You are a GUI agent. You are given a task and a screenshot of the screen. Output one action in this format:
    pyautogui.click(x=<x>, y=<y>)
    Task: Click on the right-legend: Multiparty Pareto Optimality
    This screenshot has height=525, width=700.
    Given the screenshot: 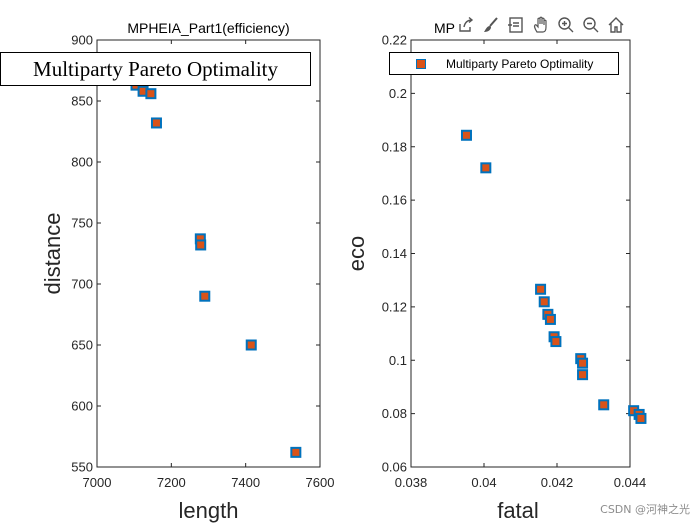 What is the action you would take?
    pyautogui.click(x=504, y=63)
    